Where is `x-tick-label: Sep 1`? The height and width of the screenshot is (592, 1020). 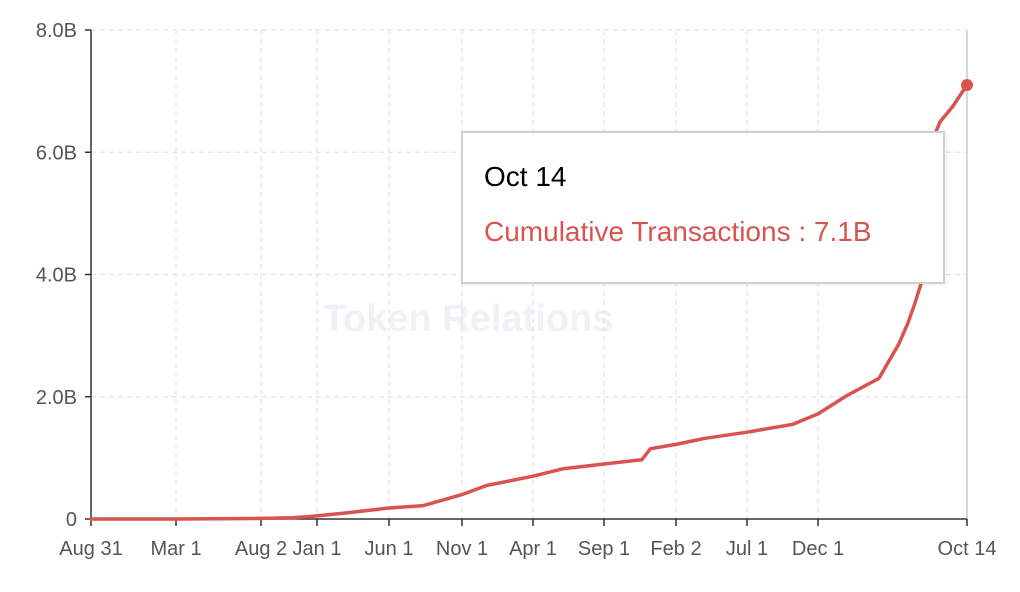 x-tick-label: Sep 1 is located at coordinates (604, 549).